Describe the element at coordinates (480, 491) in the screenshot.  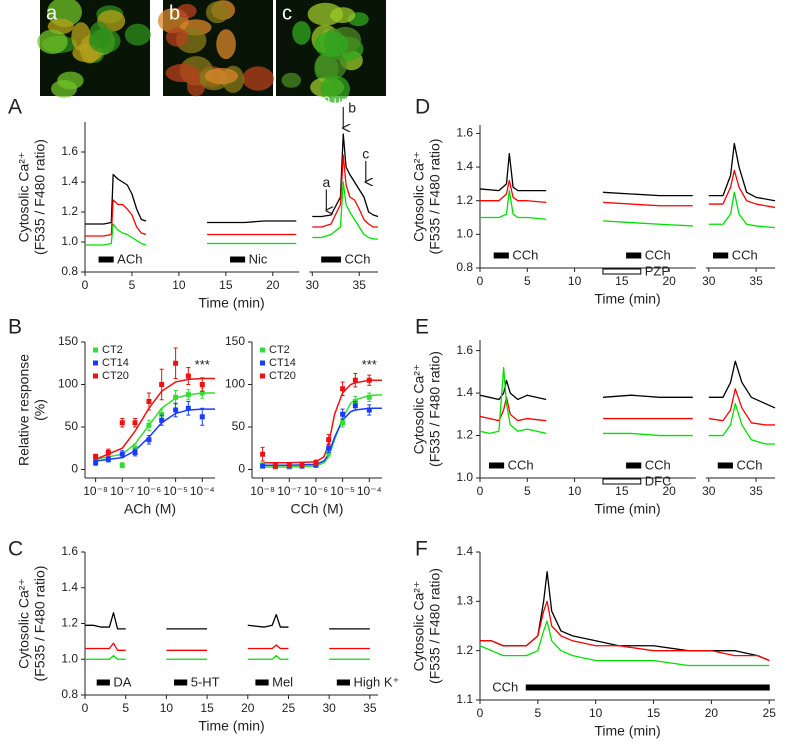
I see `x-tick-label: 0` at that location.